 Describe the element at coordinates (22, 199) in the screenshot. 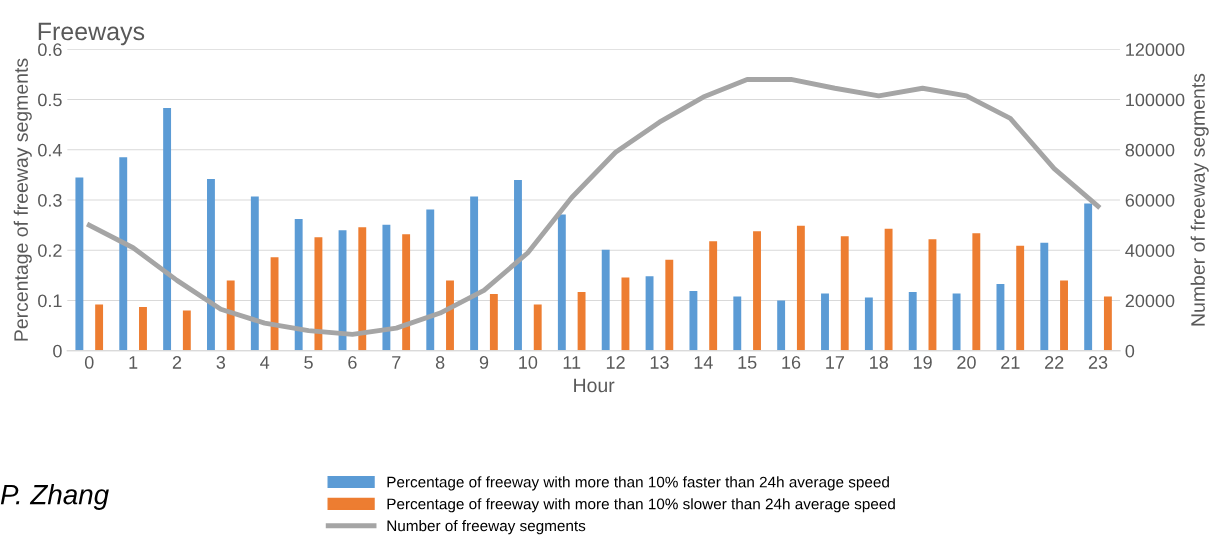

I see `y-axis-title: Percentage of freeway segments` at that location.